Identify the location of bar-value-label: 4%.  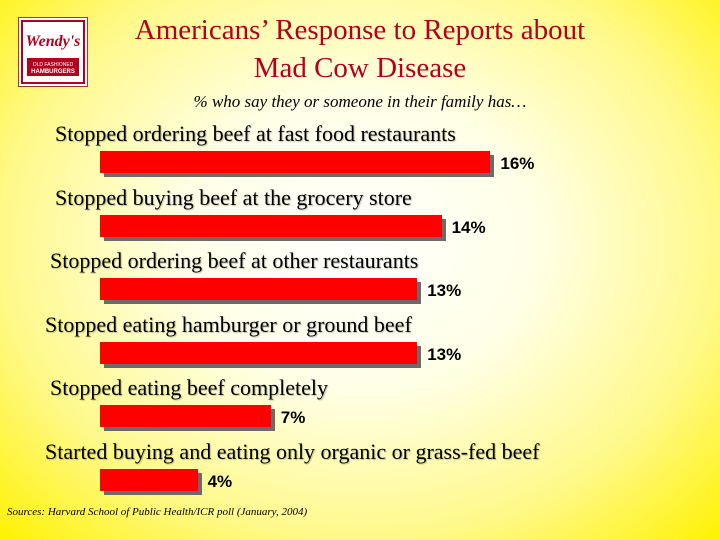
(220, 481).